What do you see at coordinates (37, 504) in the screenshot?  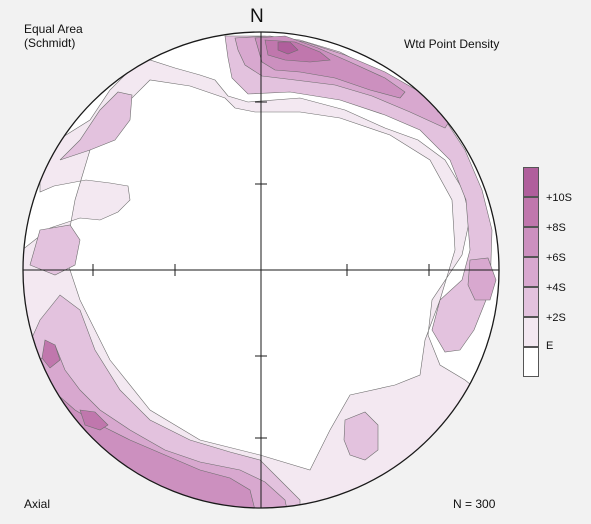 I see `data-type-label: Axial` at bounding box center [37, 504].